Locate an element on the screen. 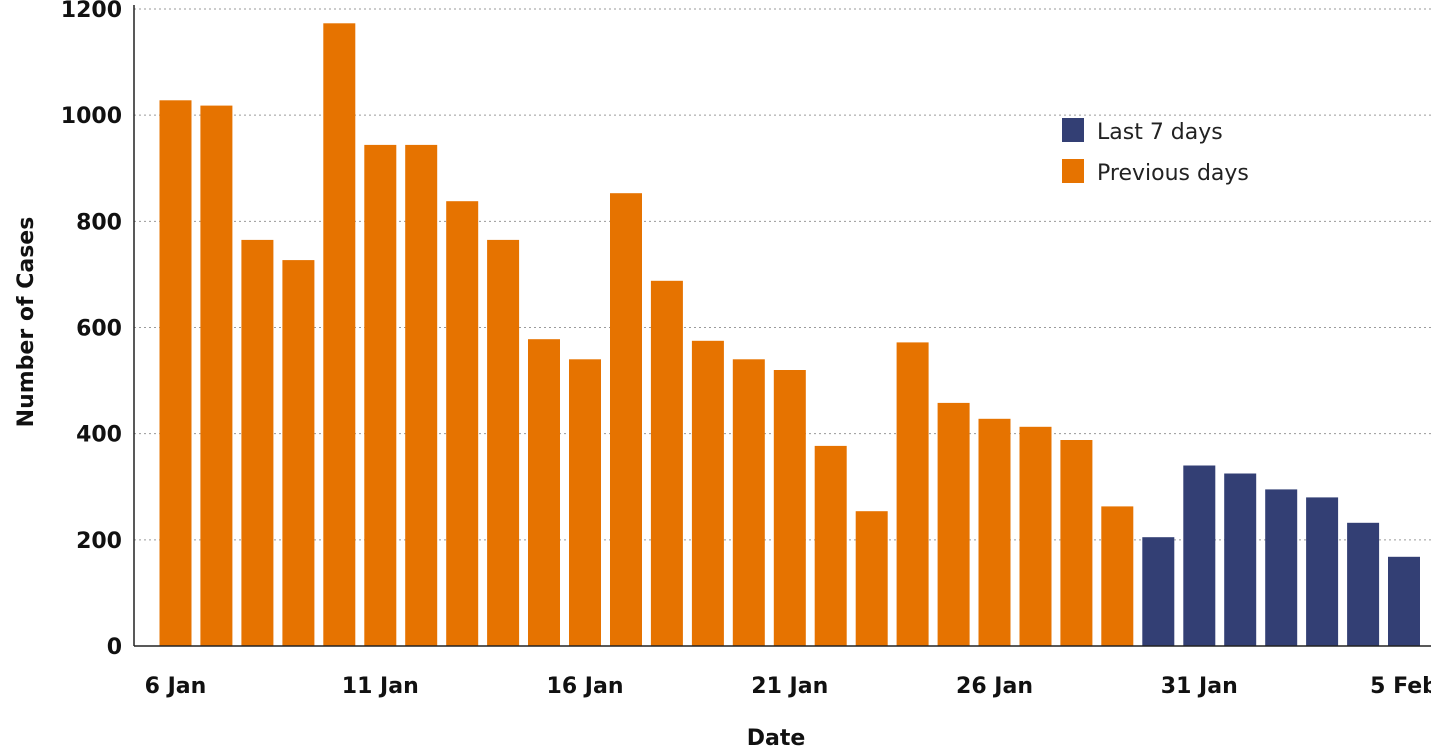 Image resolution: width=1431 pixels, height=751 pixels. y-tick-labels: 0 200 400 600 800 1000 1200 is located at coordinates (91, 330).